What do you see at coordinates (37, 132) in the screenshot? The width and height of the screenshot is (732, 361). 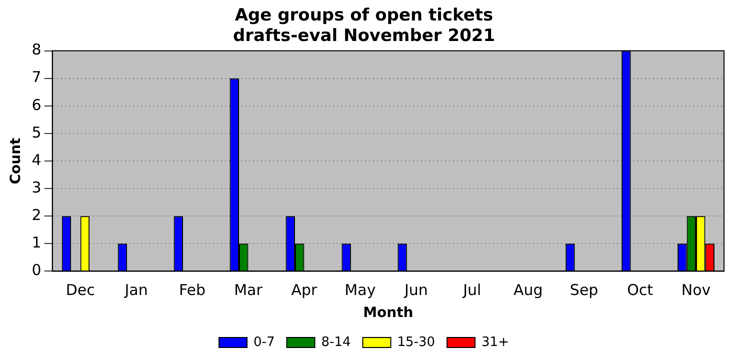 I see `y-tick-label: 5` at bounding box center [37, 132].